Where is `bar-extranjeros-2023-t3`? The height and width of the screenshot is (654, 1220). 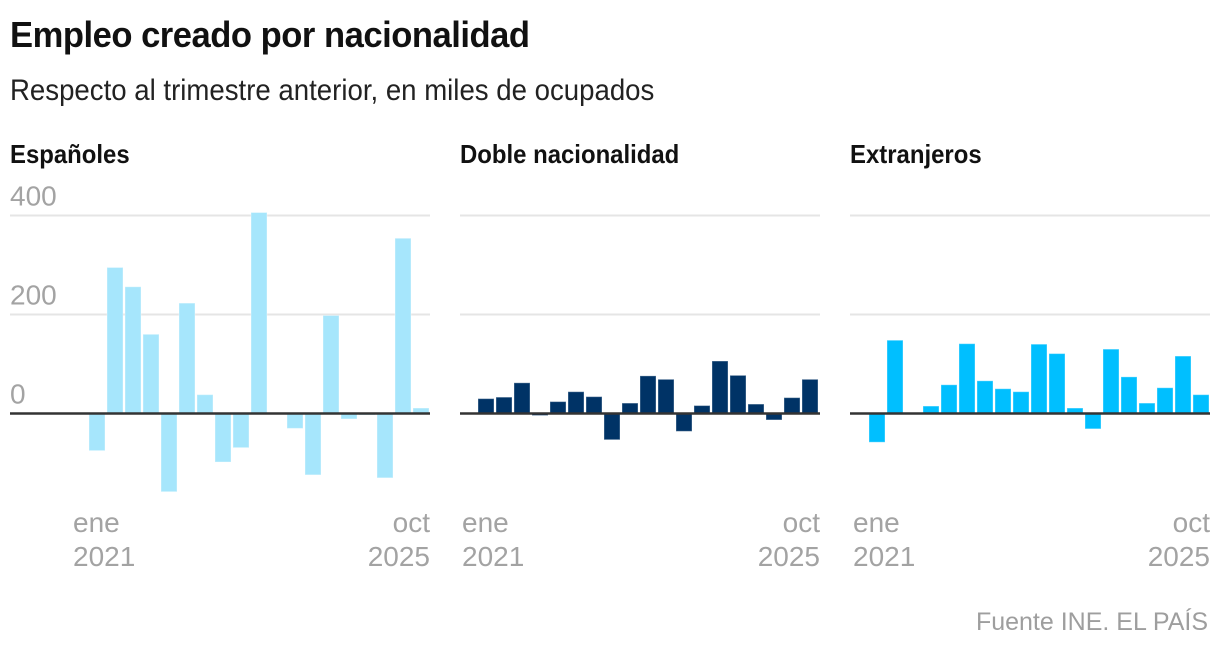 bar-extranjeros-2023-t3 is located at coordinates (1039, 379).